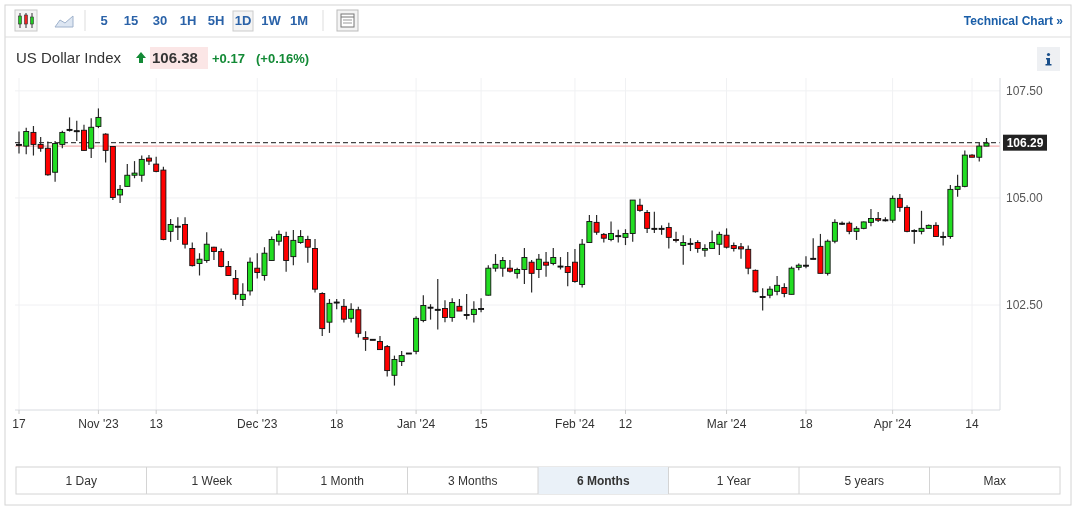  I want to click on x-tick-label: 14, so click(972, 424).